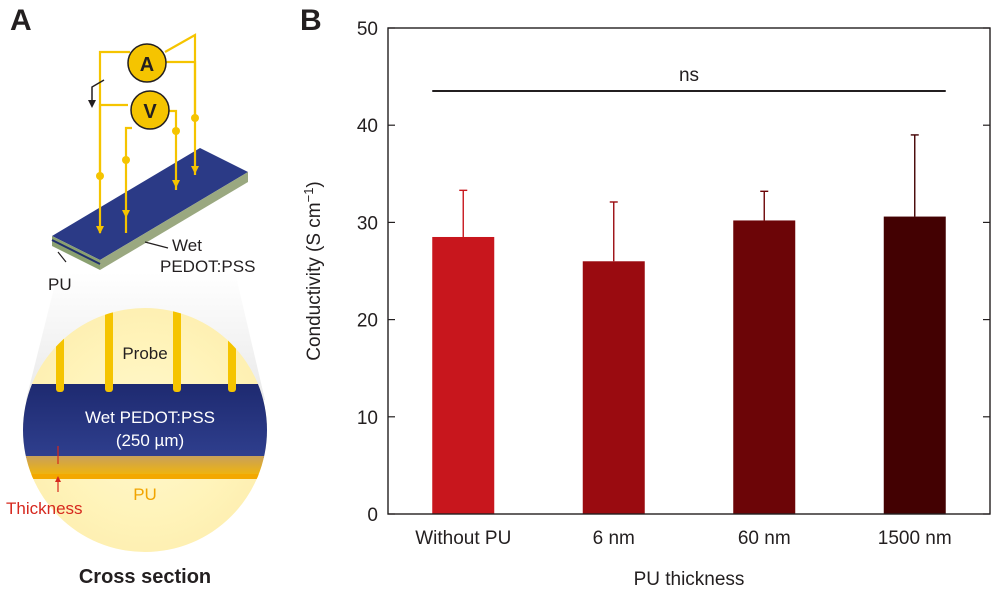 The image size is (1007, 602). I want to click on significance-annotation: ns, so click(689, 78).